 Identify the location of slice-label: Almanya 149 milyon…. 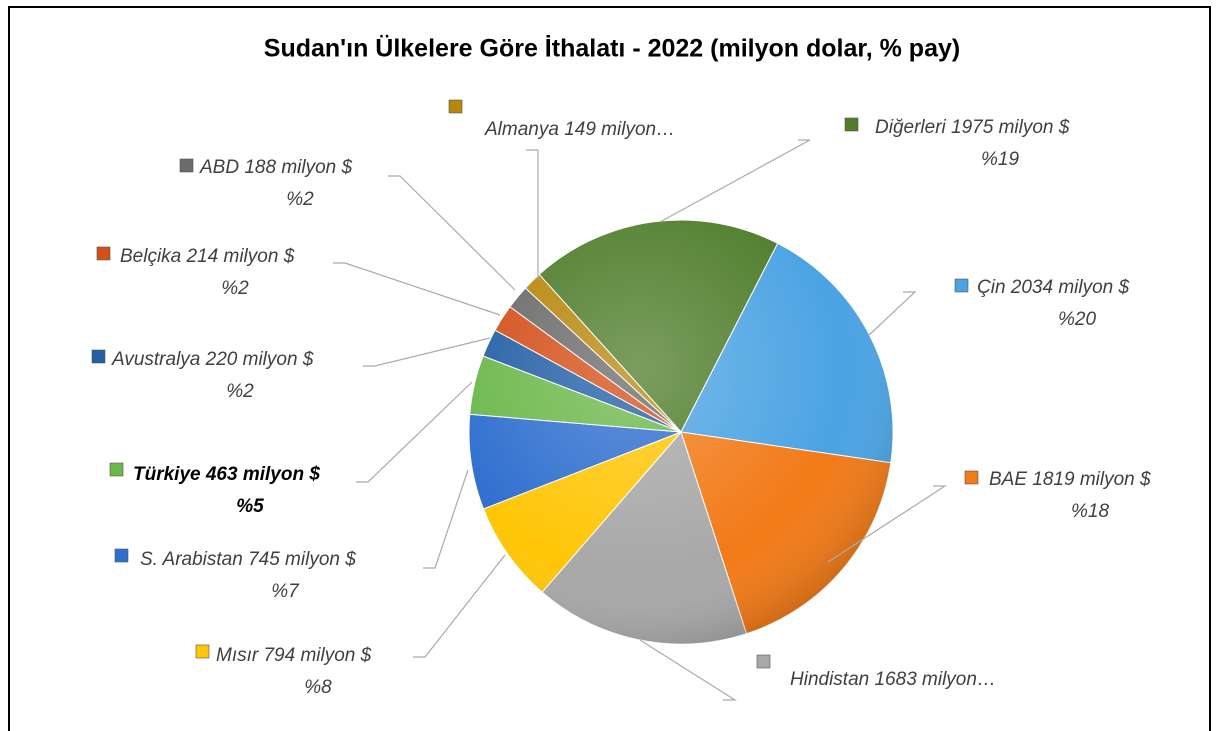
(579, 129).